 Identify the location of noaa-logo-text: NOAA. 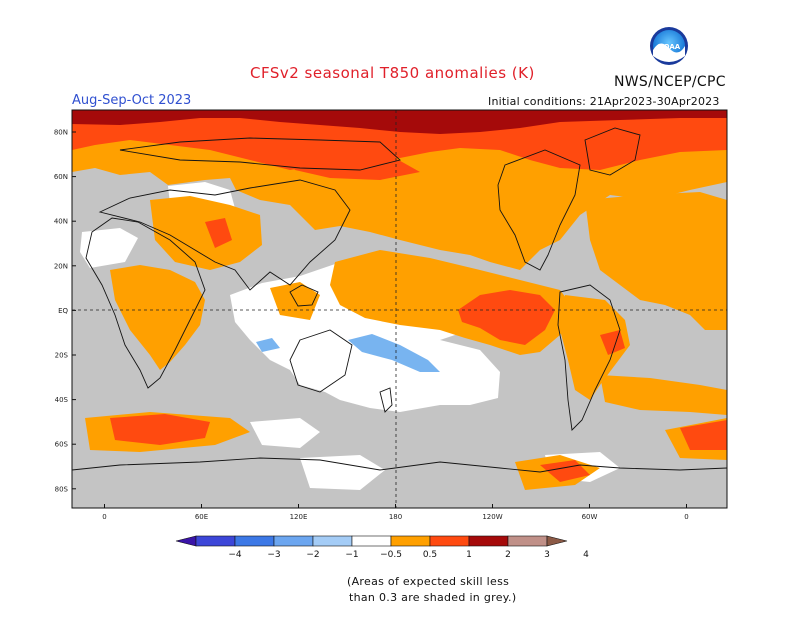
(669, 47).